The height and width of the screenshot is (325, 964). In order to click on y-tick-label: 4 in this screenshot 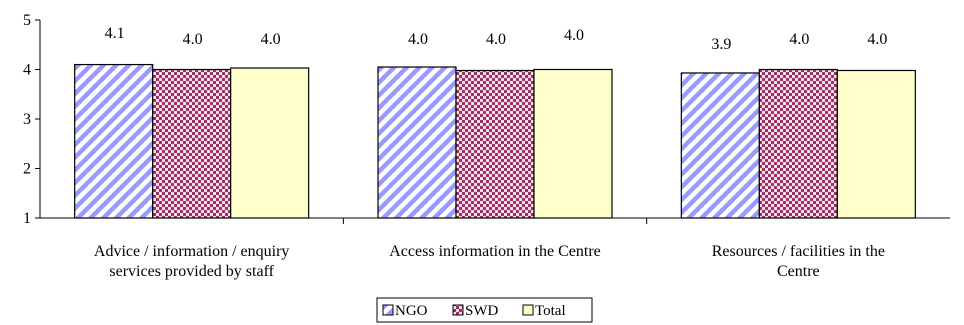, I will do `click(27, 70)`.